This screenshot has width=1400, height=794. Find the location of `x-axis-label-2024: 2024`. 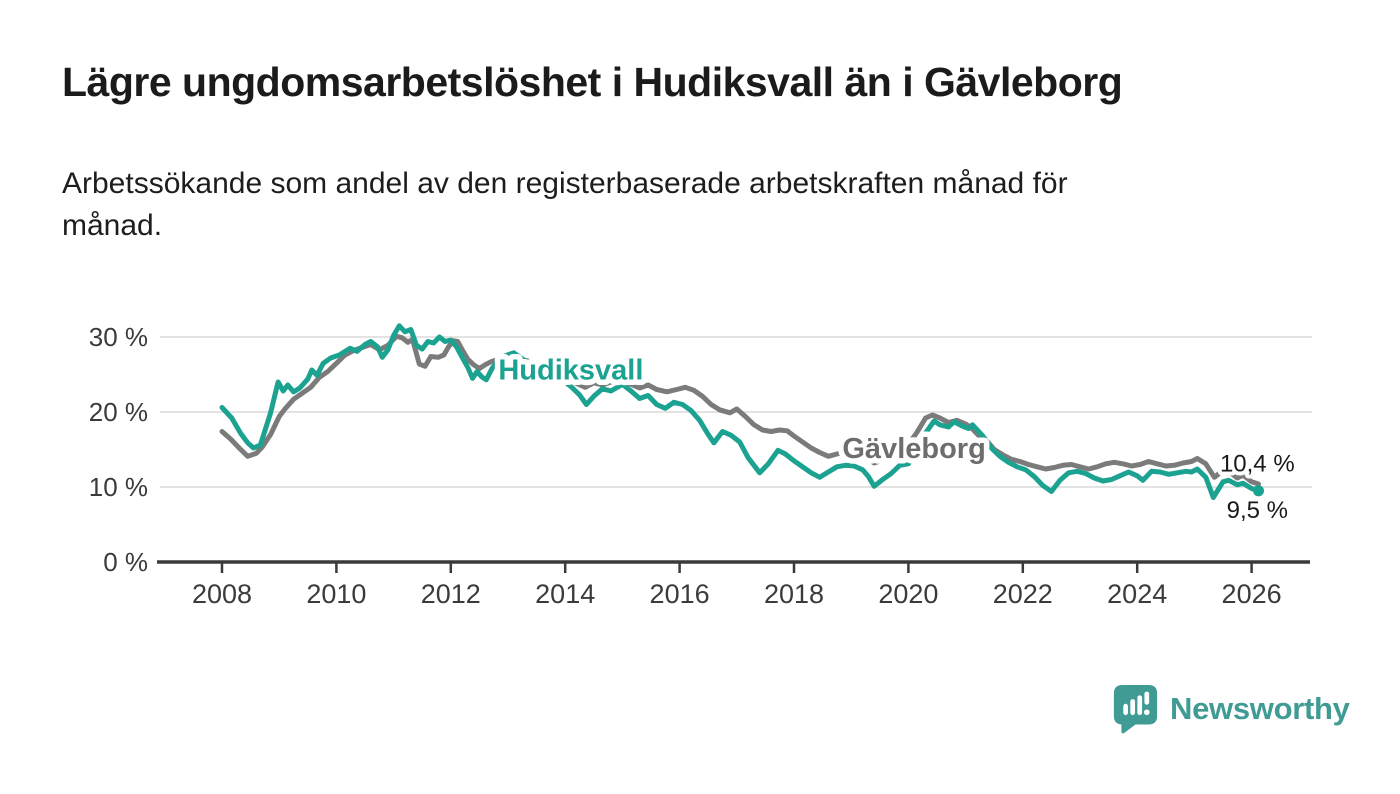

x-axis-label-2024: 2024 is located at coordinates (1137, 594).